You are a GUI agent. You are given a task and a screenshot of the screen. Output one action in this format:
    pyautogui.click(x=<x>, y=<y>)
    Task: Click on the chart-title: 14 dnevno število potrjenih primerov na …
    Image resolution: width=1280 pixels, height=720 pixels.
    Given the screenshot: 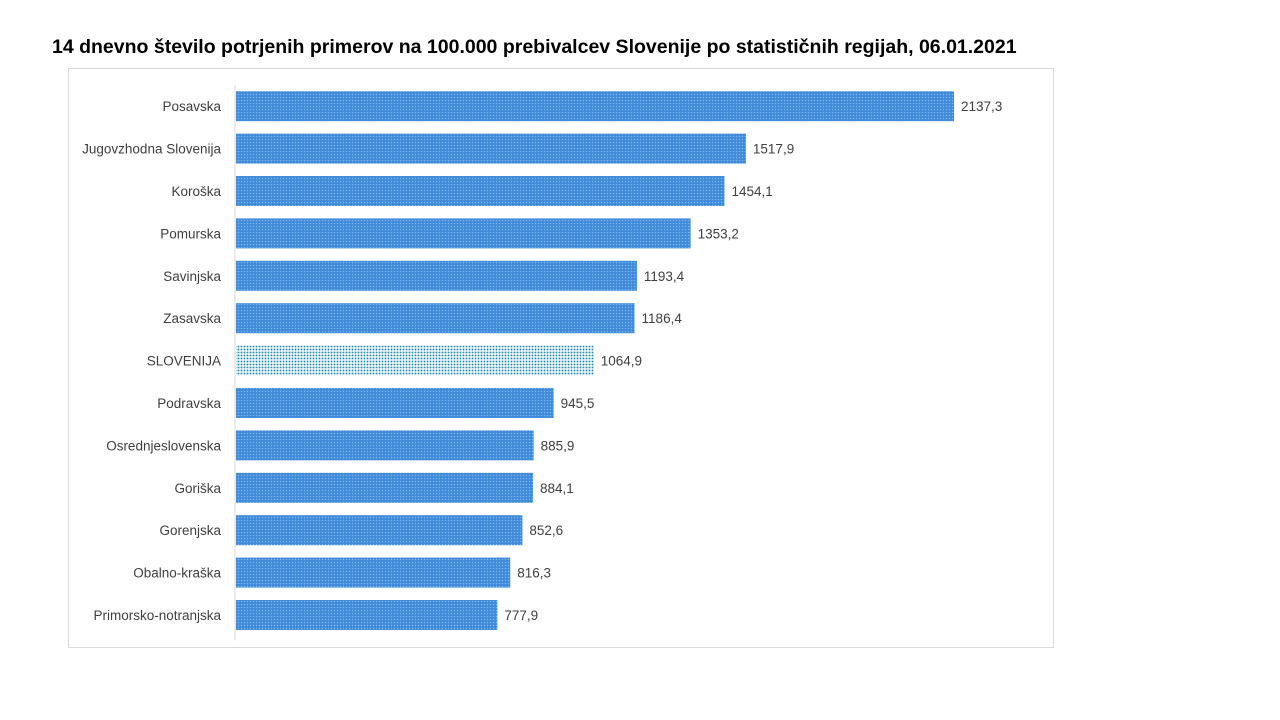 What is the action you would take?
    pyautogui.click(x=534, y=47)
    